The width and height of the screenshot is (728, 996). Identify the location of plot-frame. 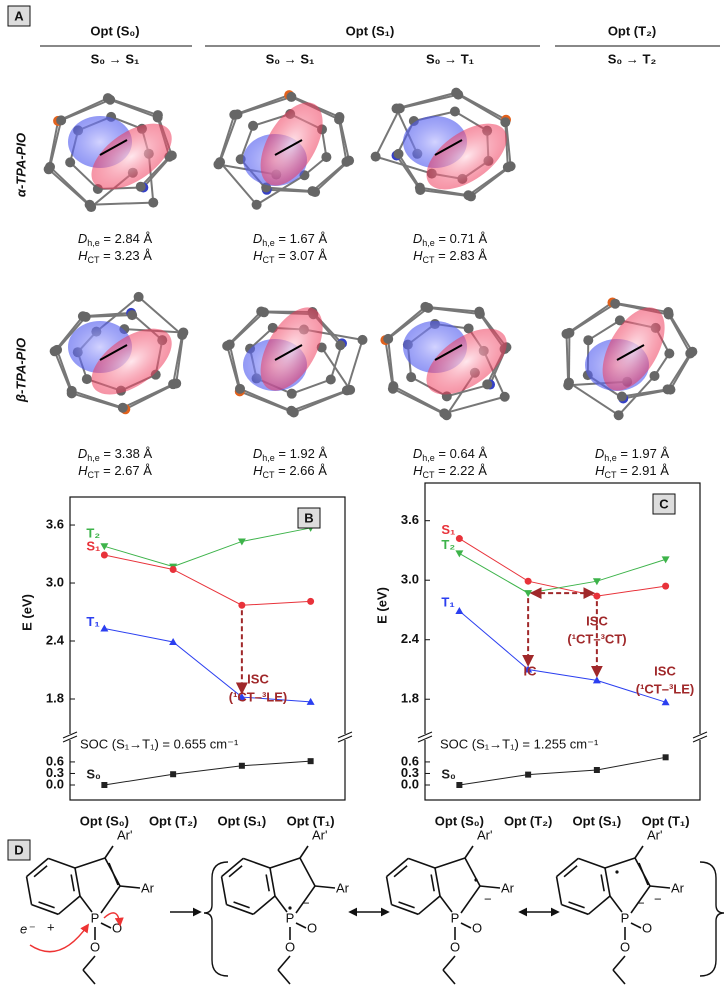
(207, 648).